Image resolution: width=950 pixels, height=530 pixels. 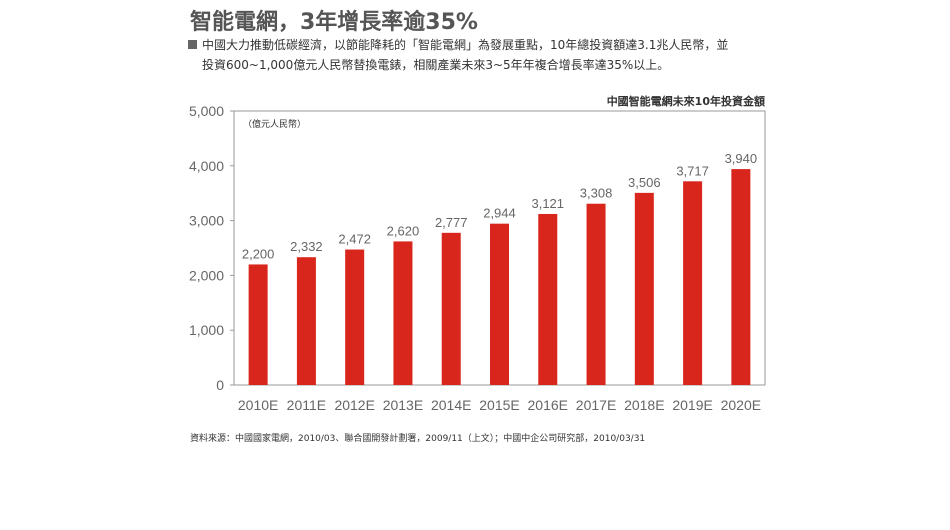 I want to click on x-tick-label: 2015E, so click(x=499, y=405).